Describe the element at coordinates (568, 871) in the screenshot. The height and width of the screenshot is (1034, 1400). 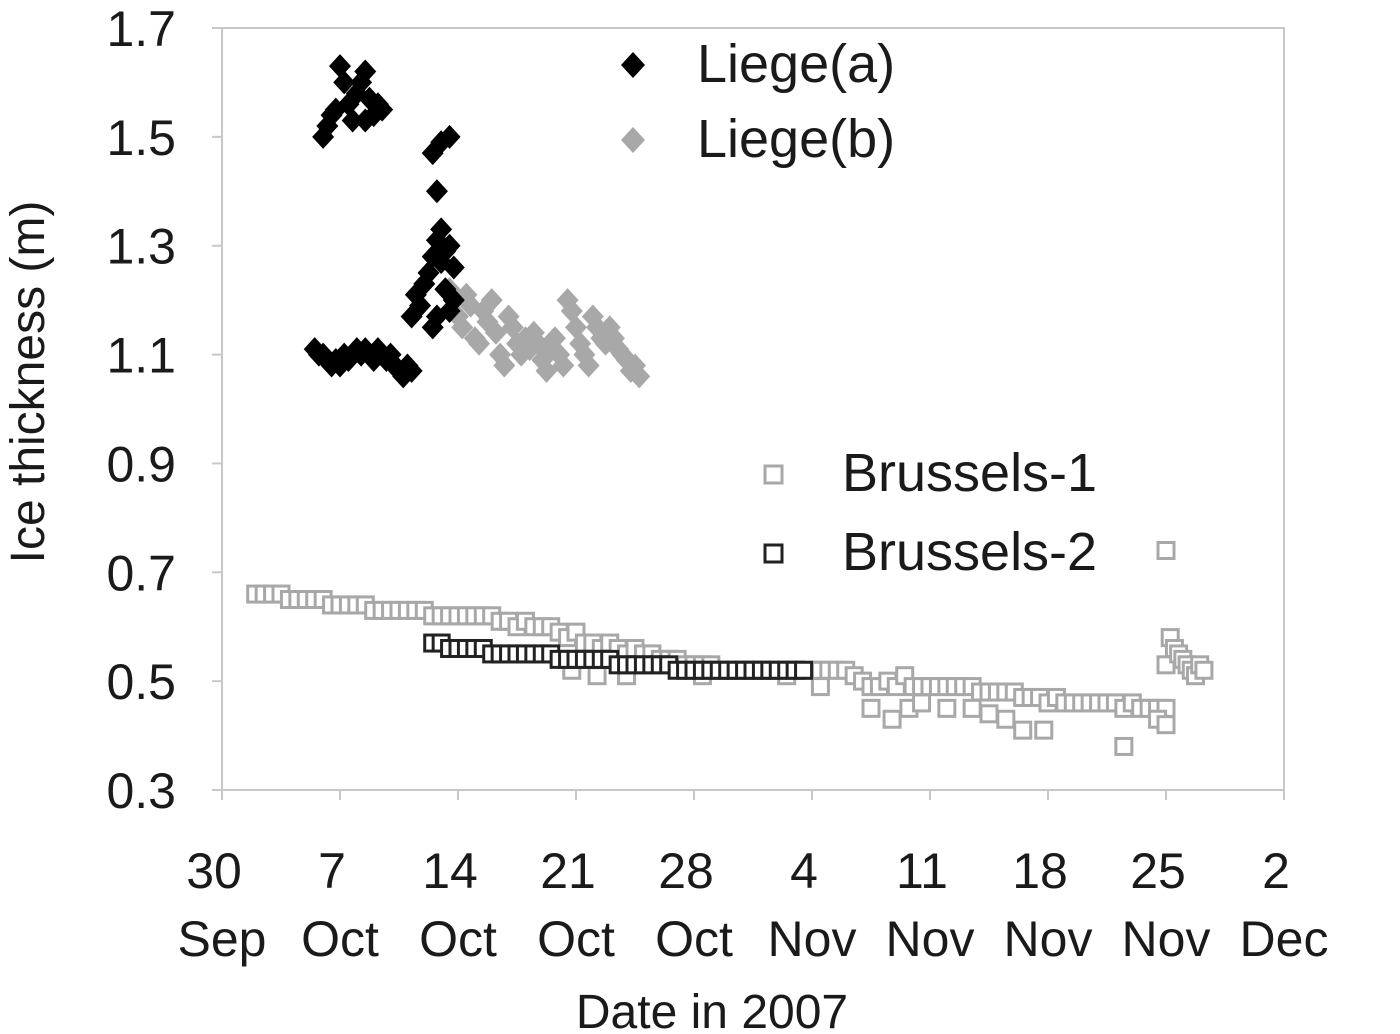
I see `x-tick-day: 21` at that location.